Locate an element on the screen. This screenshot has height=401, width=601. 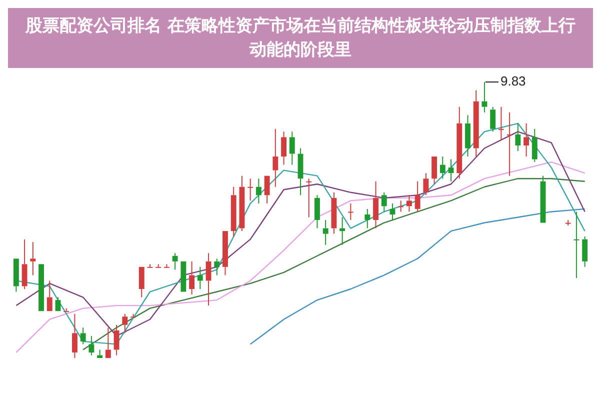
chart-title: 股票配资公司排名 在策略性资产市场在当前结构性板块轮动压制指数上行动能的阶段里 is located at coordinates (300, 38).